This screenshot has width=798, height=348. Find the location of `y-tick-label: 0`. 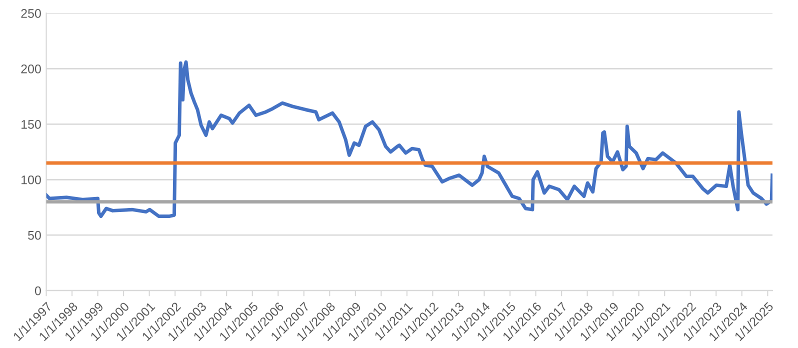

y-tick-label: 0 is located at coordinates (37, 291).